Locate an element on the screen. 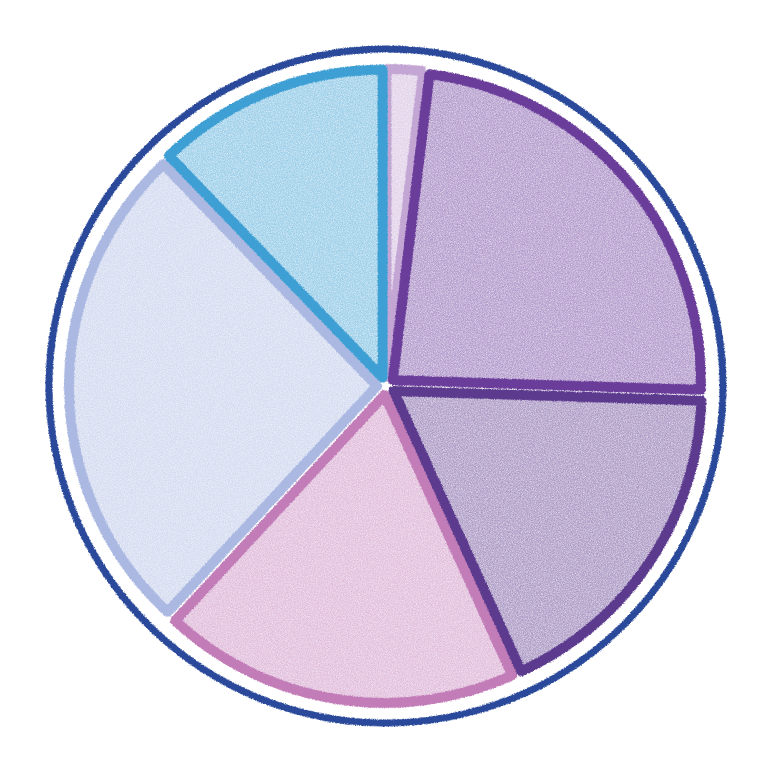  pie-slice is located at coordinates (275, 223).